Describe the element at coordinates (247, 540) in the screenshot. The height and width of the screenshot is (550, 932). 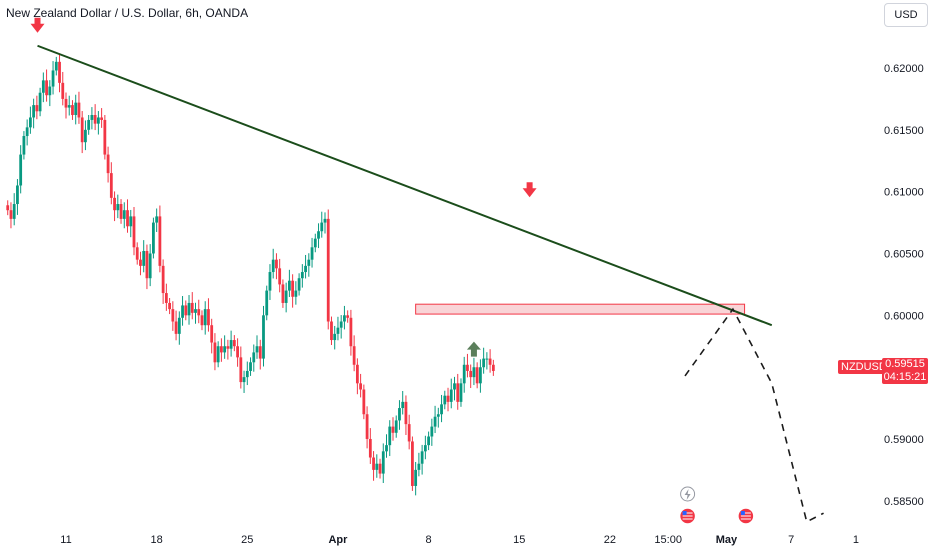
I see `time-axis-label: 25` at that location.